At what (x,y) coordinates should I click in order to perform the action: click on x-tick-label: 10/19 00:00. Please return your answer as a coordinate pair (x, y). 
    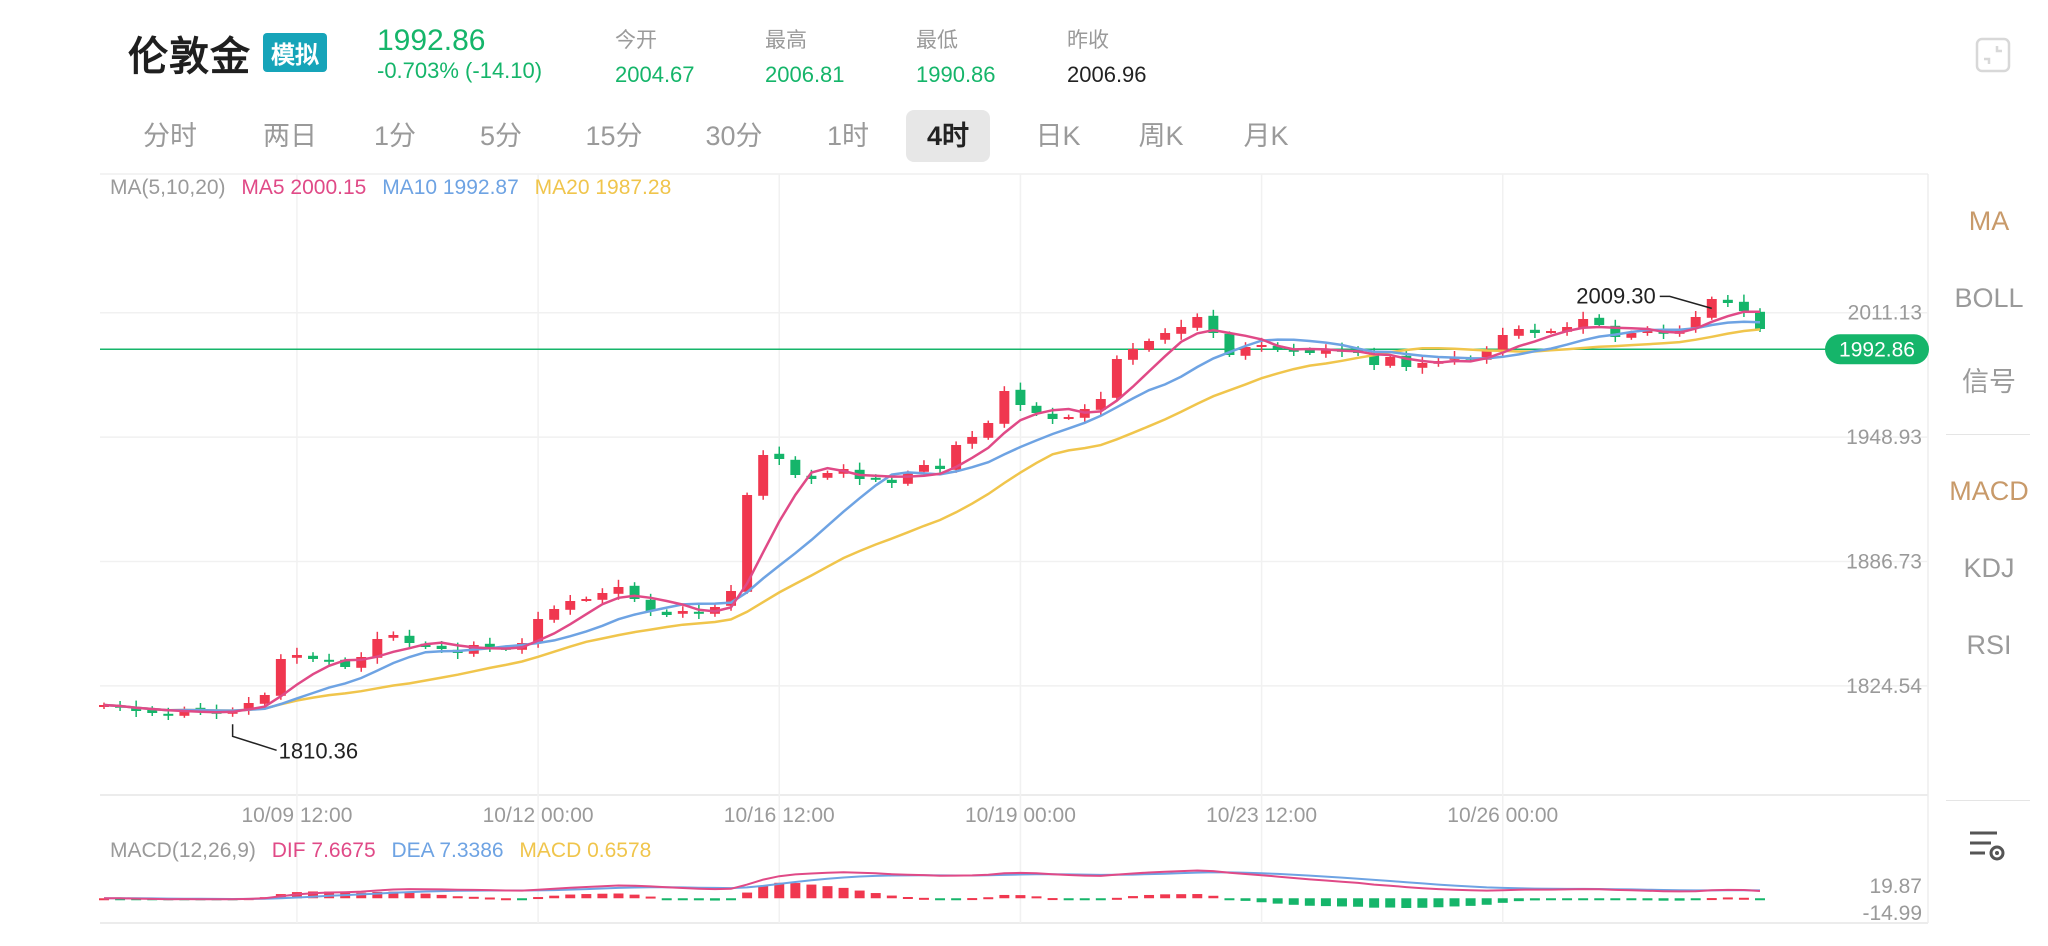
    Looking at the image, I should click on (1020, 815).